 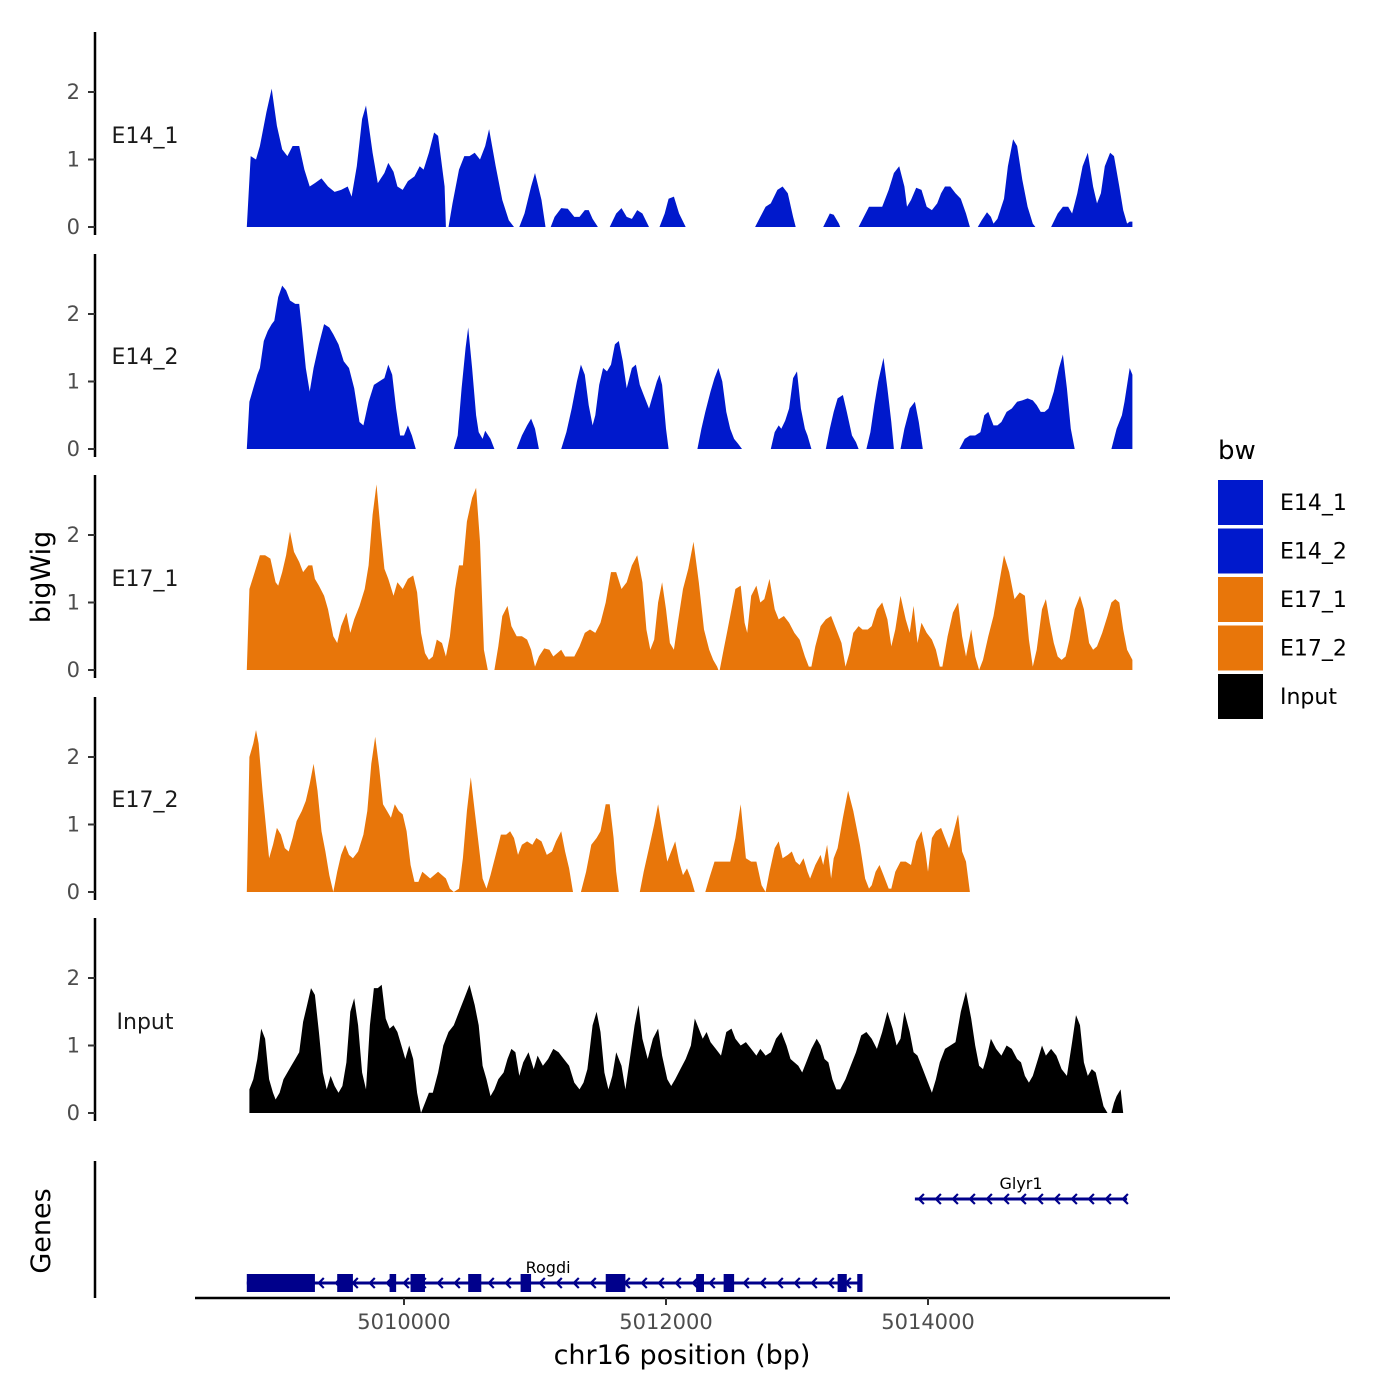 I want to click on track-label: E17_2, so click(x=145, y=800).